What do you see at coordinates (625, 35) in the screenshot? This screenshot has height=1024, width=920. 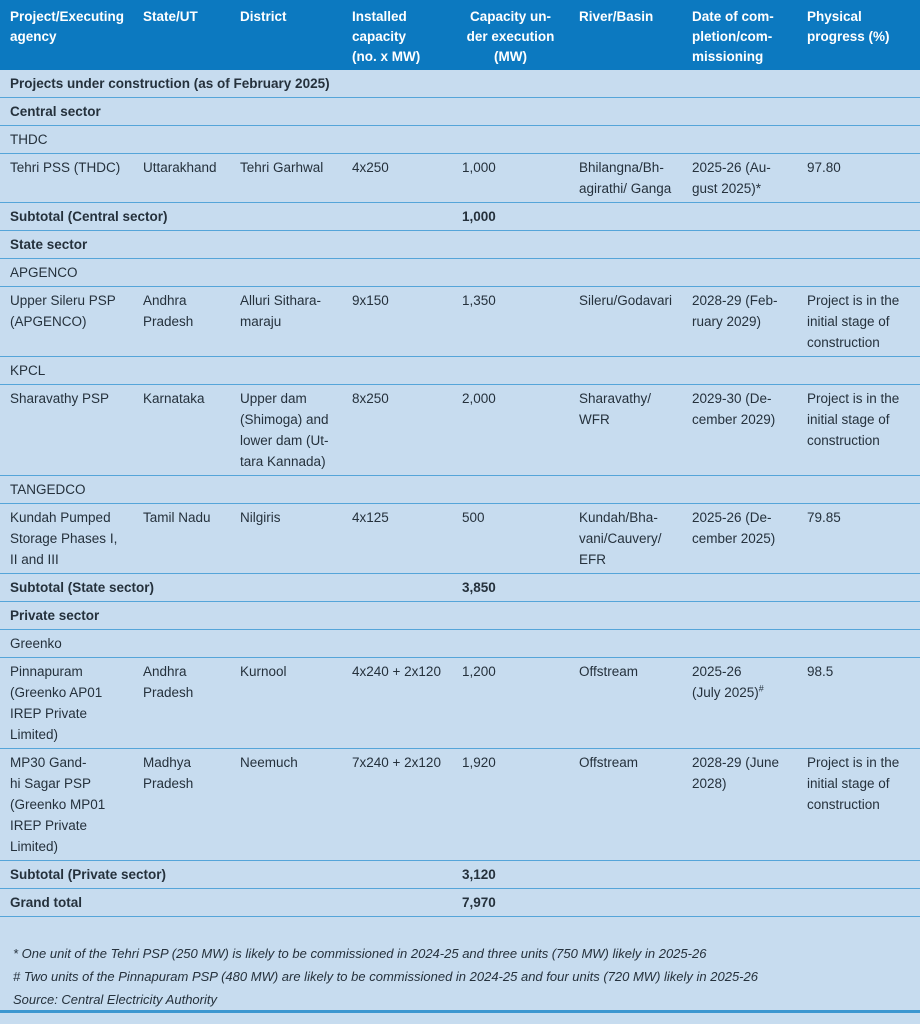 I see `col-header-river-basin: River/Basin` at bounding box center [625, 35].